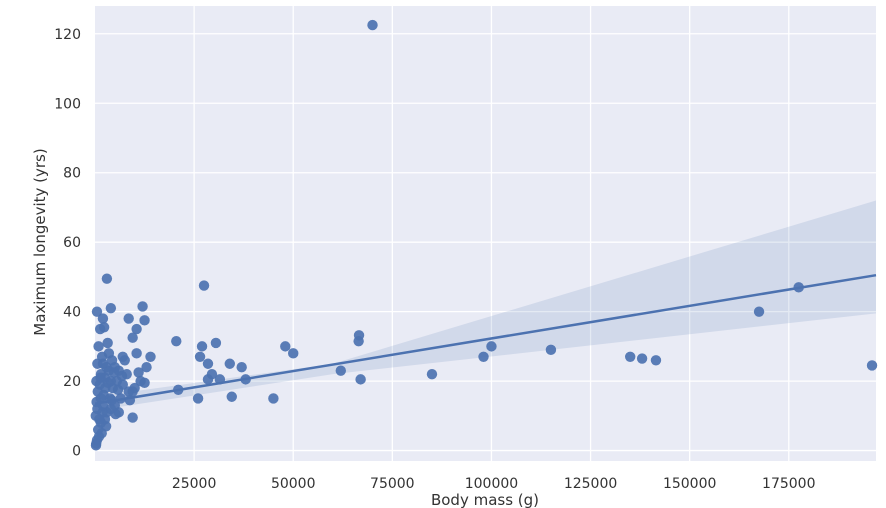  Describe the element at coordinates (72, 174) in the screenshot. I see `y-tick-label: 80` at that location.